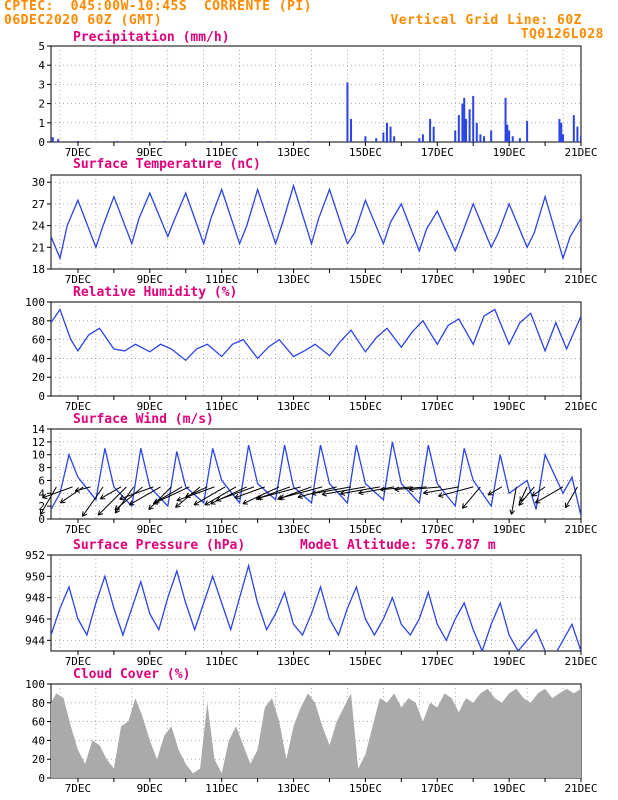 This screenshot has width=618, height=800. What do you see at coordinates (35, 640) in the screenshot?
I see `pressure-ytick-label: 944` at bounding box center [35, 640].